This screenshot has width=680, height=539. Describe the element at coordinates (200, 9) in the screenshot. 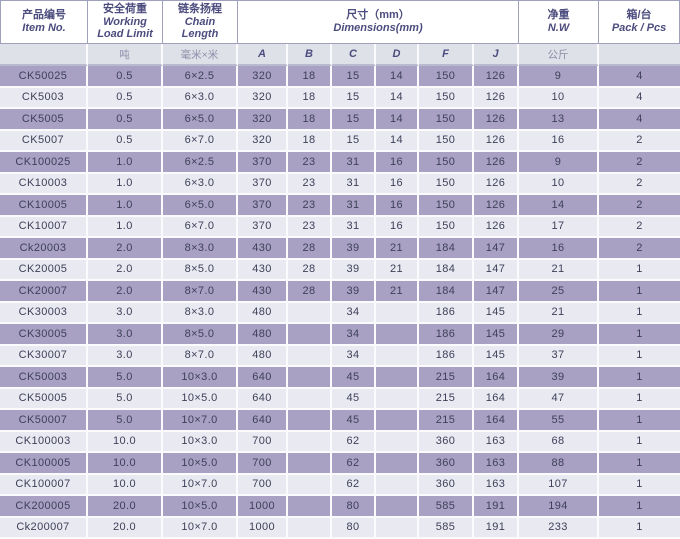

I see `chain-label-zh: 链条扬程` at that location.